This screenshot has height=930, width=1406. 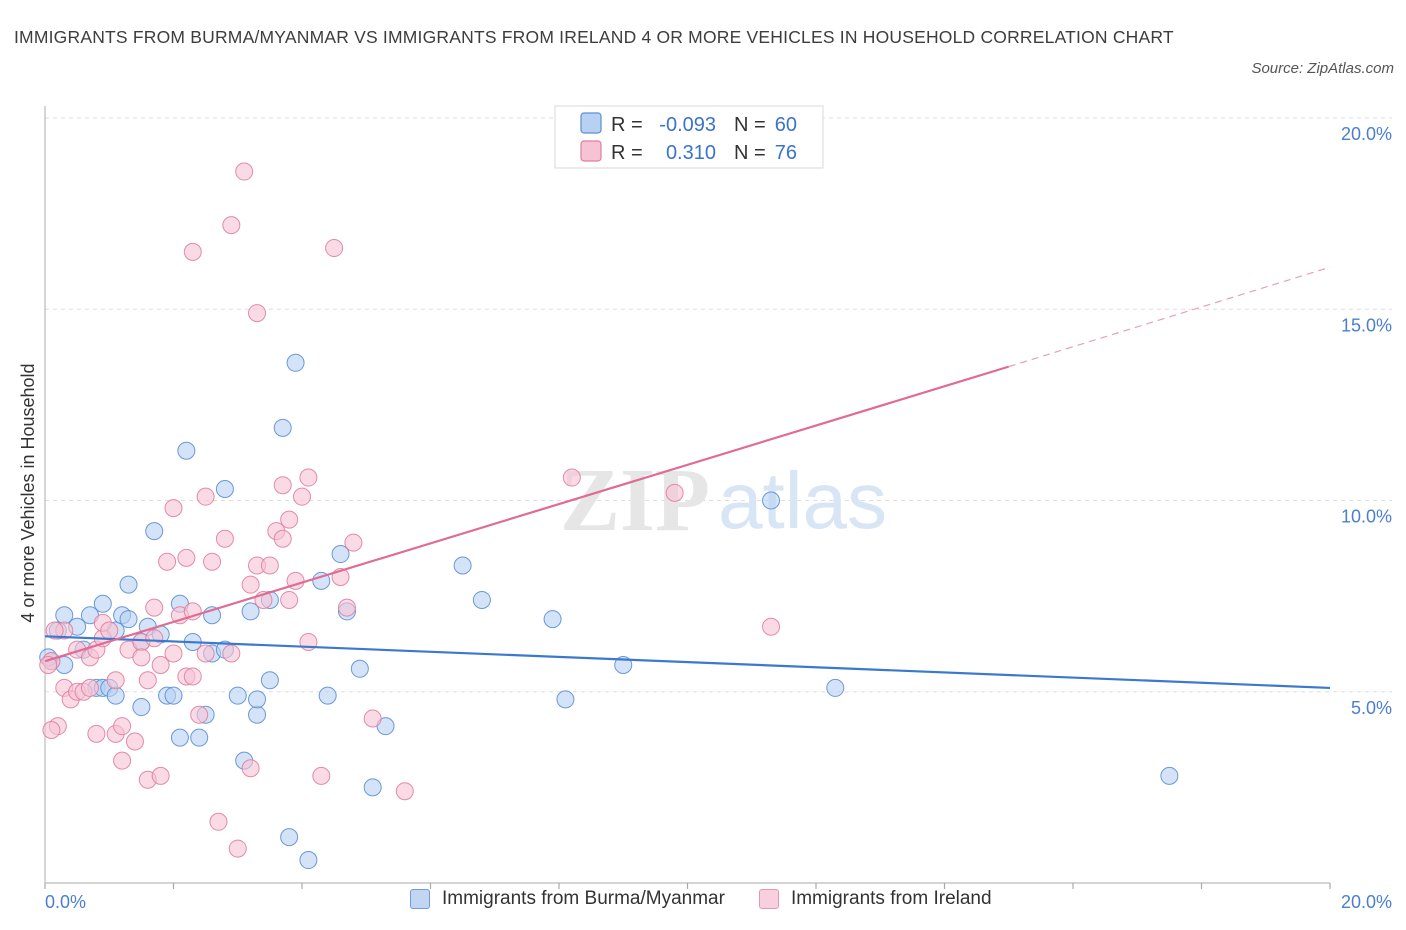 What do you see at coordinates (891, 898) in the screenshot?
I see `legend-label-ireland: Immigrants from Ireland` at bounding box center [891, 898].